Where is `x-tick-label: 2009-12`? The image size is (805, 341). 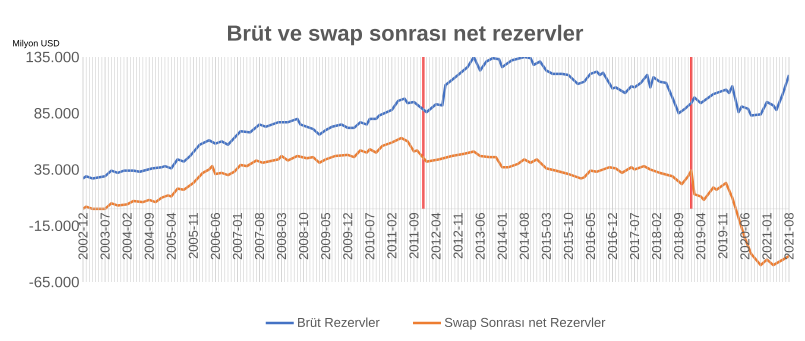
x-tick-label: 2009-12 is located at coordinates (347, 236).